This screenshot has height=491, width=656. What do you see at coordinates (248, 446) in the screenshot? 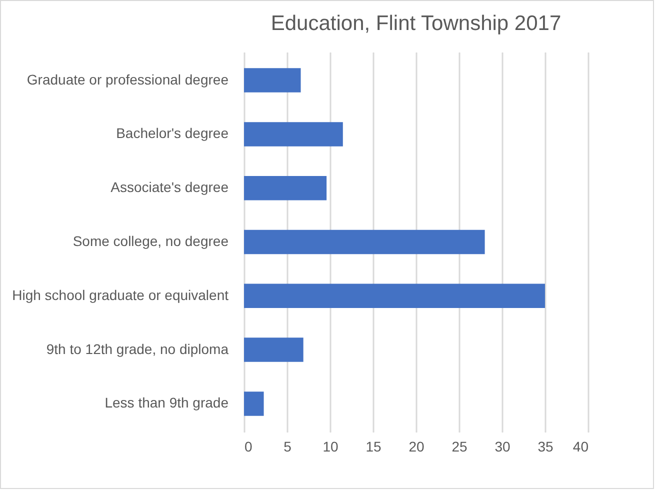
I see `x-tick-label: 0` at bounding box center [248, 446].